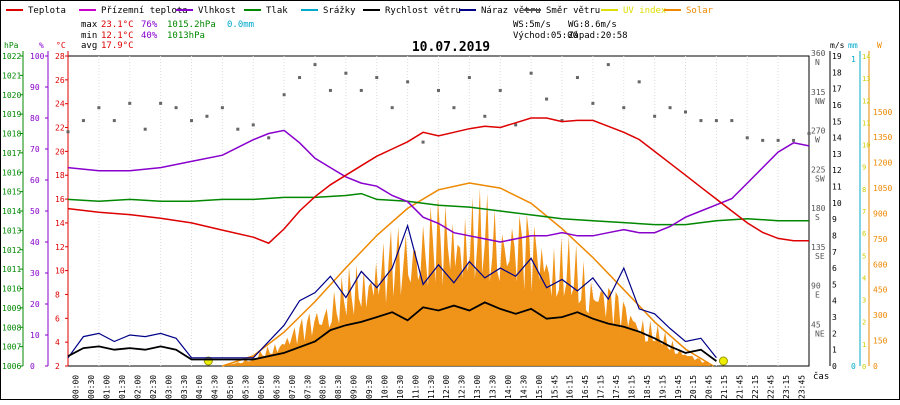 The image size is (900, 405). What do you see at coordinates (837, 105) in the screenshot?
I see `tick-label-ms: 16` at bounding box center [837, 105].